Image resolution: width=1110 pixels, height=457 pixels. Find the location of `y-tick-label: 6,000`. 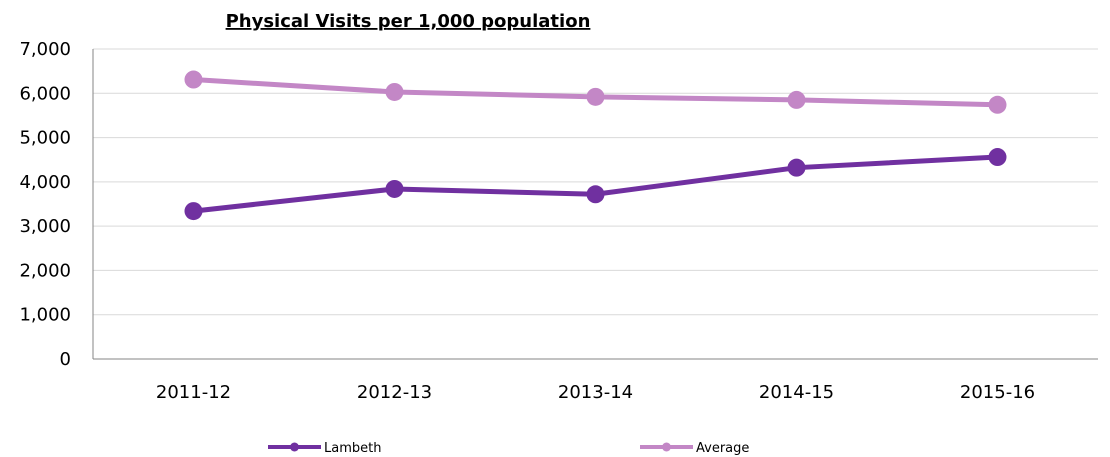

y-tick-label: 6,000 is located at coordinates (45, 93).